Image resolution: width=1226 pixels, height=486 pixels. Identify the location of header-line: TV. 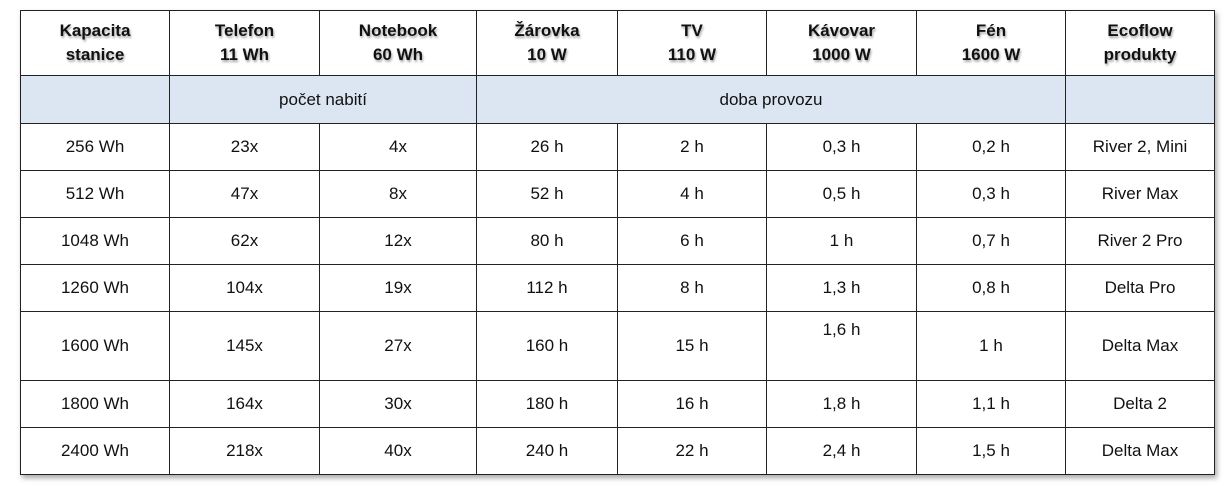
(692, 30).